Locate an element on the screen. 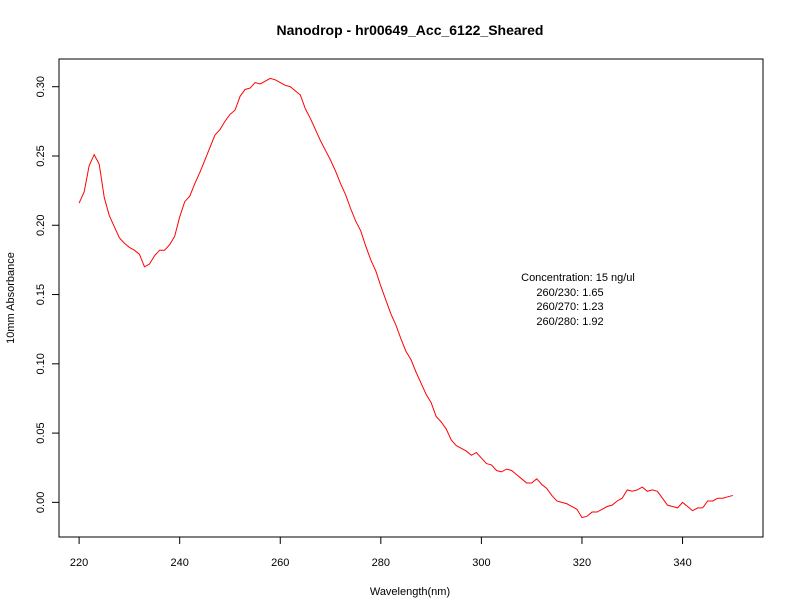 This screenshot has height=612, width=792. x-tick-label: 220 is located at coordinates (79, 563).